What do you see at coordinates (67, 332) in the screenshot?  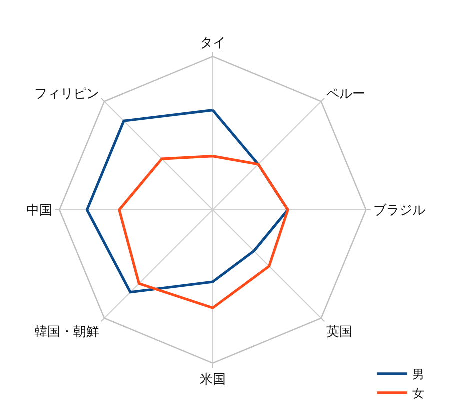 I see `spoke-label: 韓国・朝鮮` at bounding box center [67, 332].